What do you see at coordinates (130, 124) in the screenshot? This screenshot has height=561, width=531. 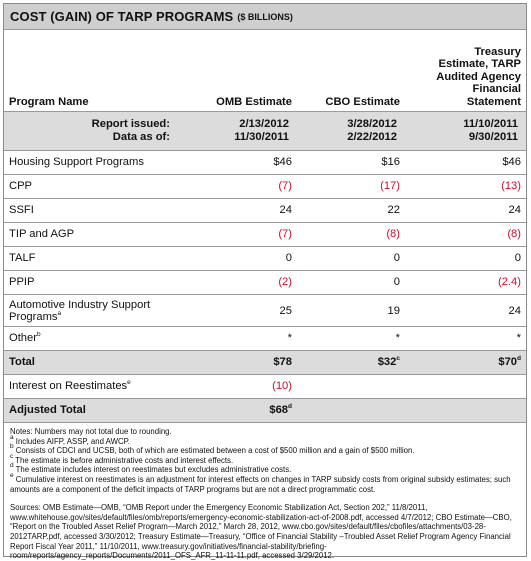 I see `report-issued-label: Report issued:` at bounding box center [130, 124].